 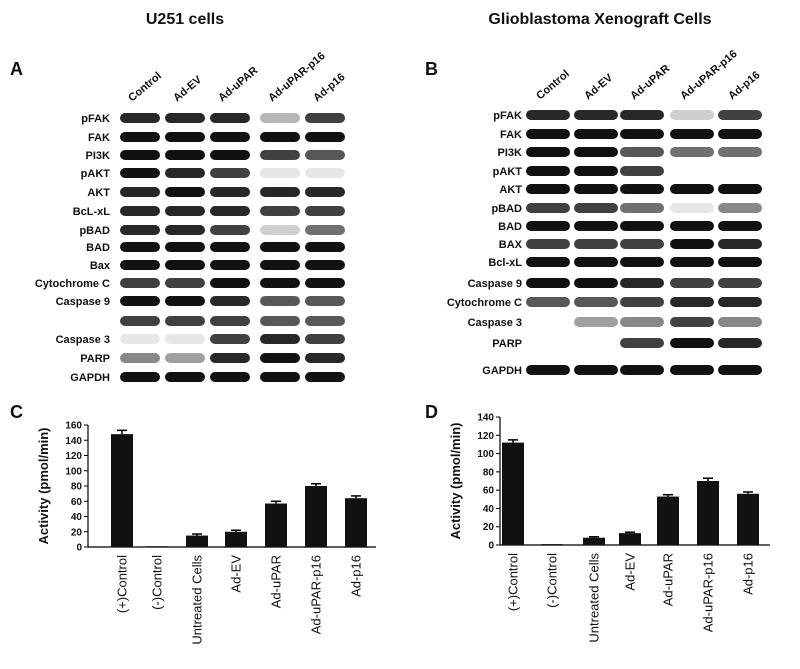 What do you see at coordinates (489, 527) in the screenshot?
I see `y-tick-label: 20` at bounding box center [489, 527].